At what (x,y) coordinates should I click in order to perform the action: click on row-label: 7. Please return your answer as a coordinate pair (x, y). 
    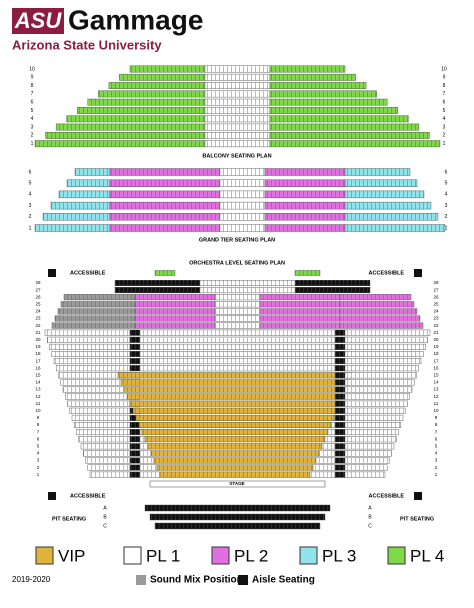
    Looking at the image, I should click on (38, 431).